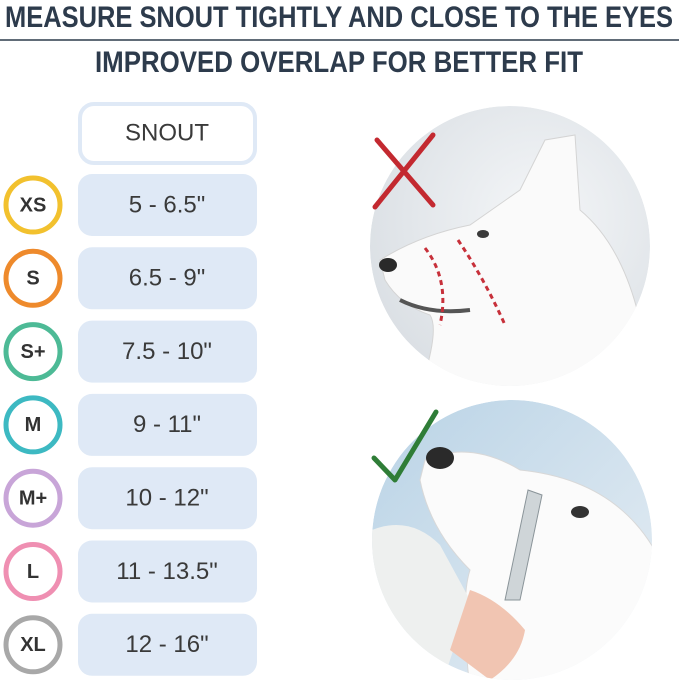  I want to click on snout-range: 7.5 - 10", so click(167, 351).